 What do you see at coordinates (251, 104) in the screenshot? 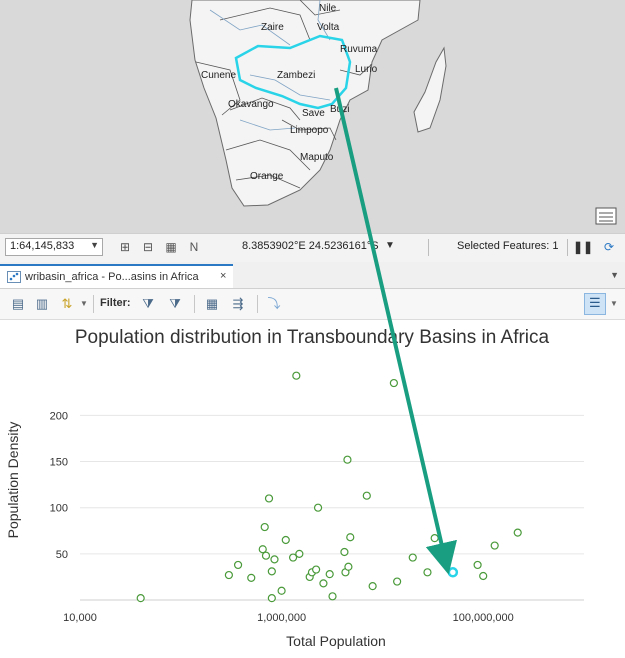
I see `map-label-okavango: Okavango` at bounding box center [251, 104].